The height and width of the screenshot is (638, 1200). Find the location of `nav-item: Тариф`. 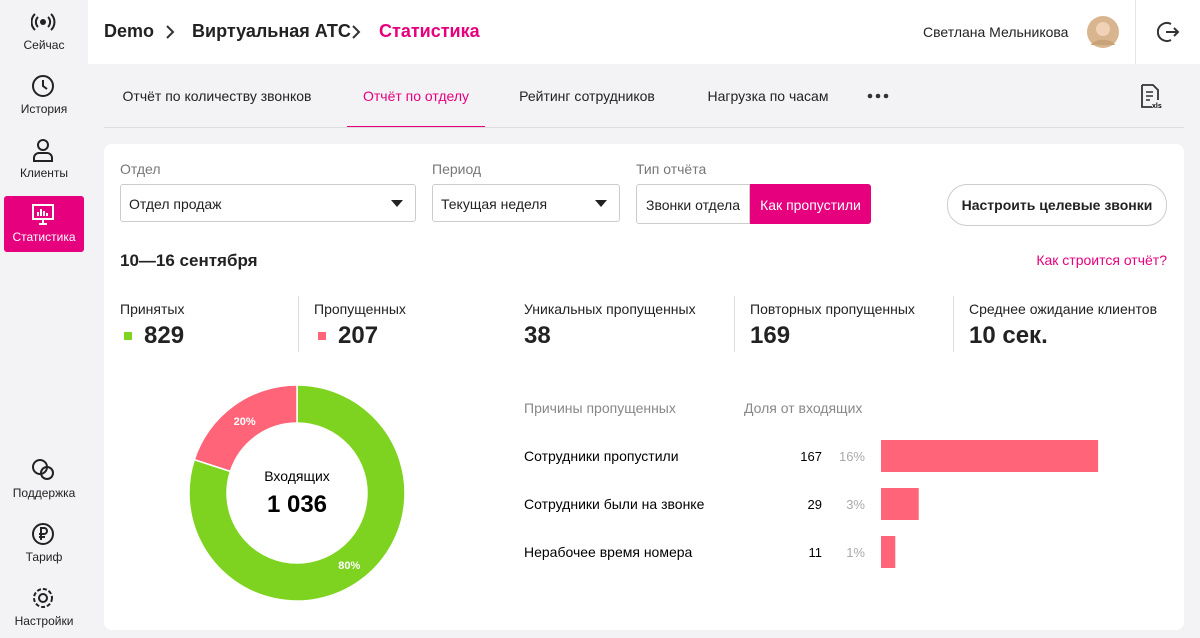

nav-item: Тариф is located at coordinates (44, 544).